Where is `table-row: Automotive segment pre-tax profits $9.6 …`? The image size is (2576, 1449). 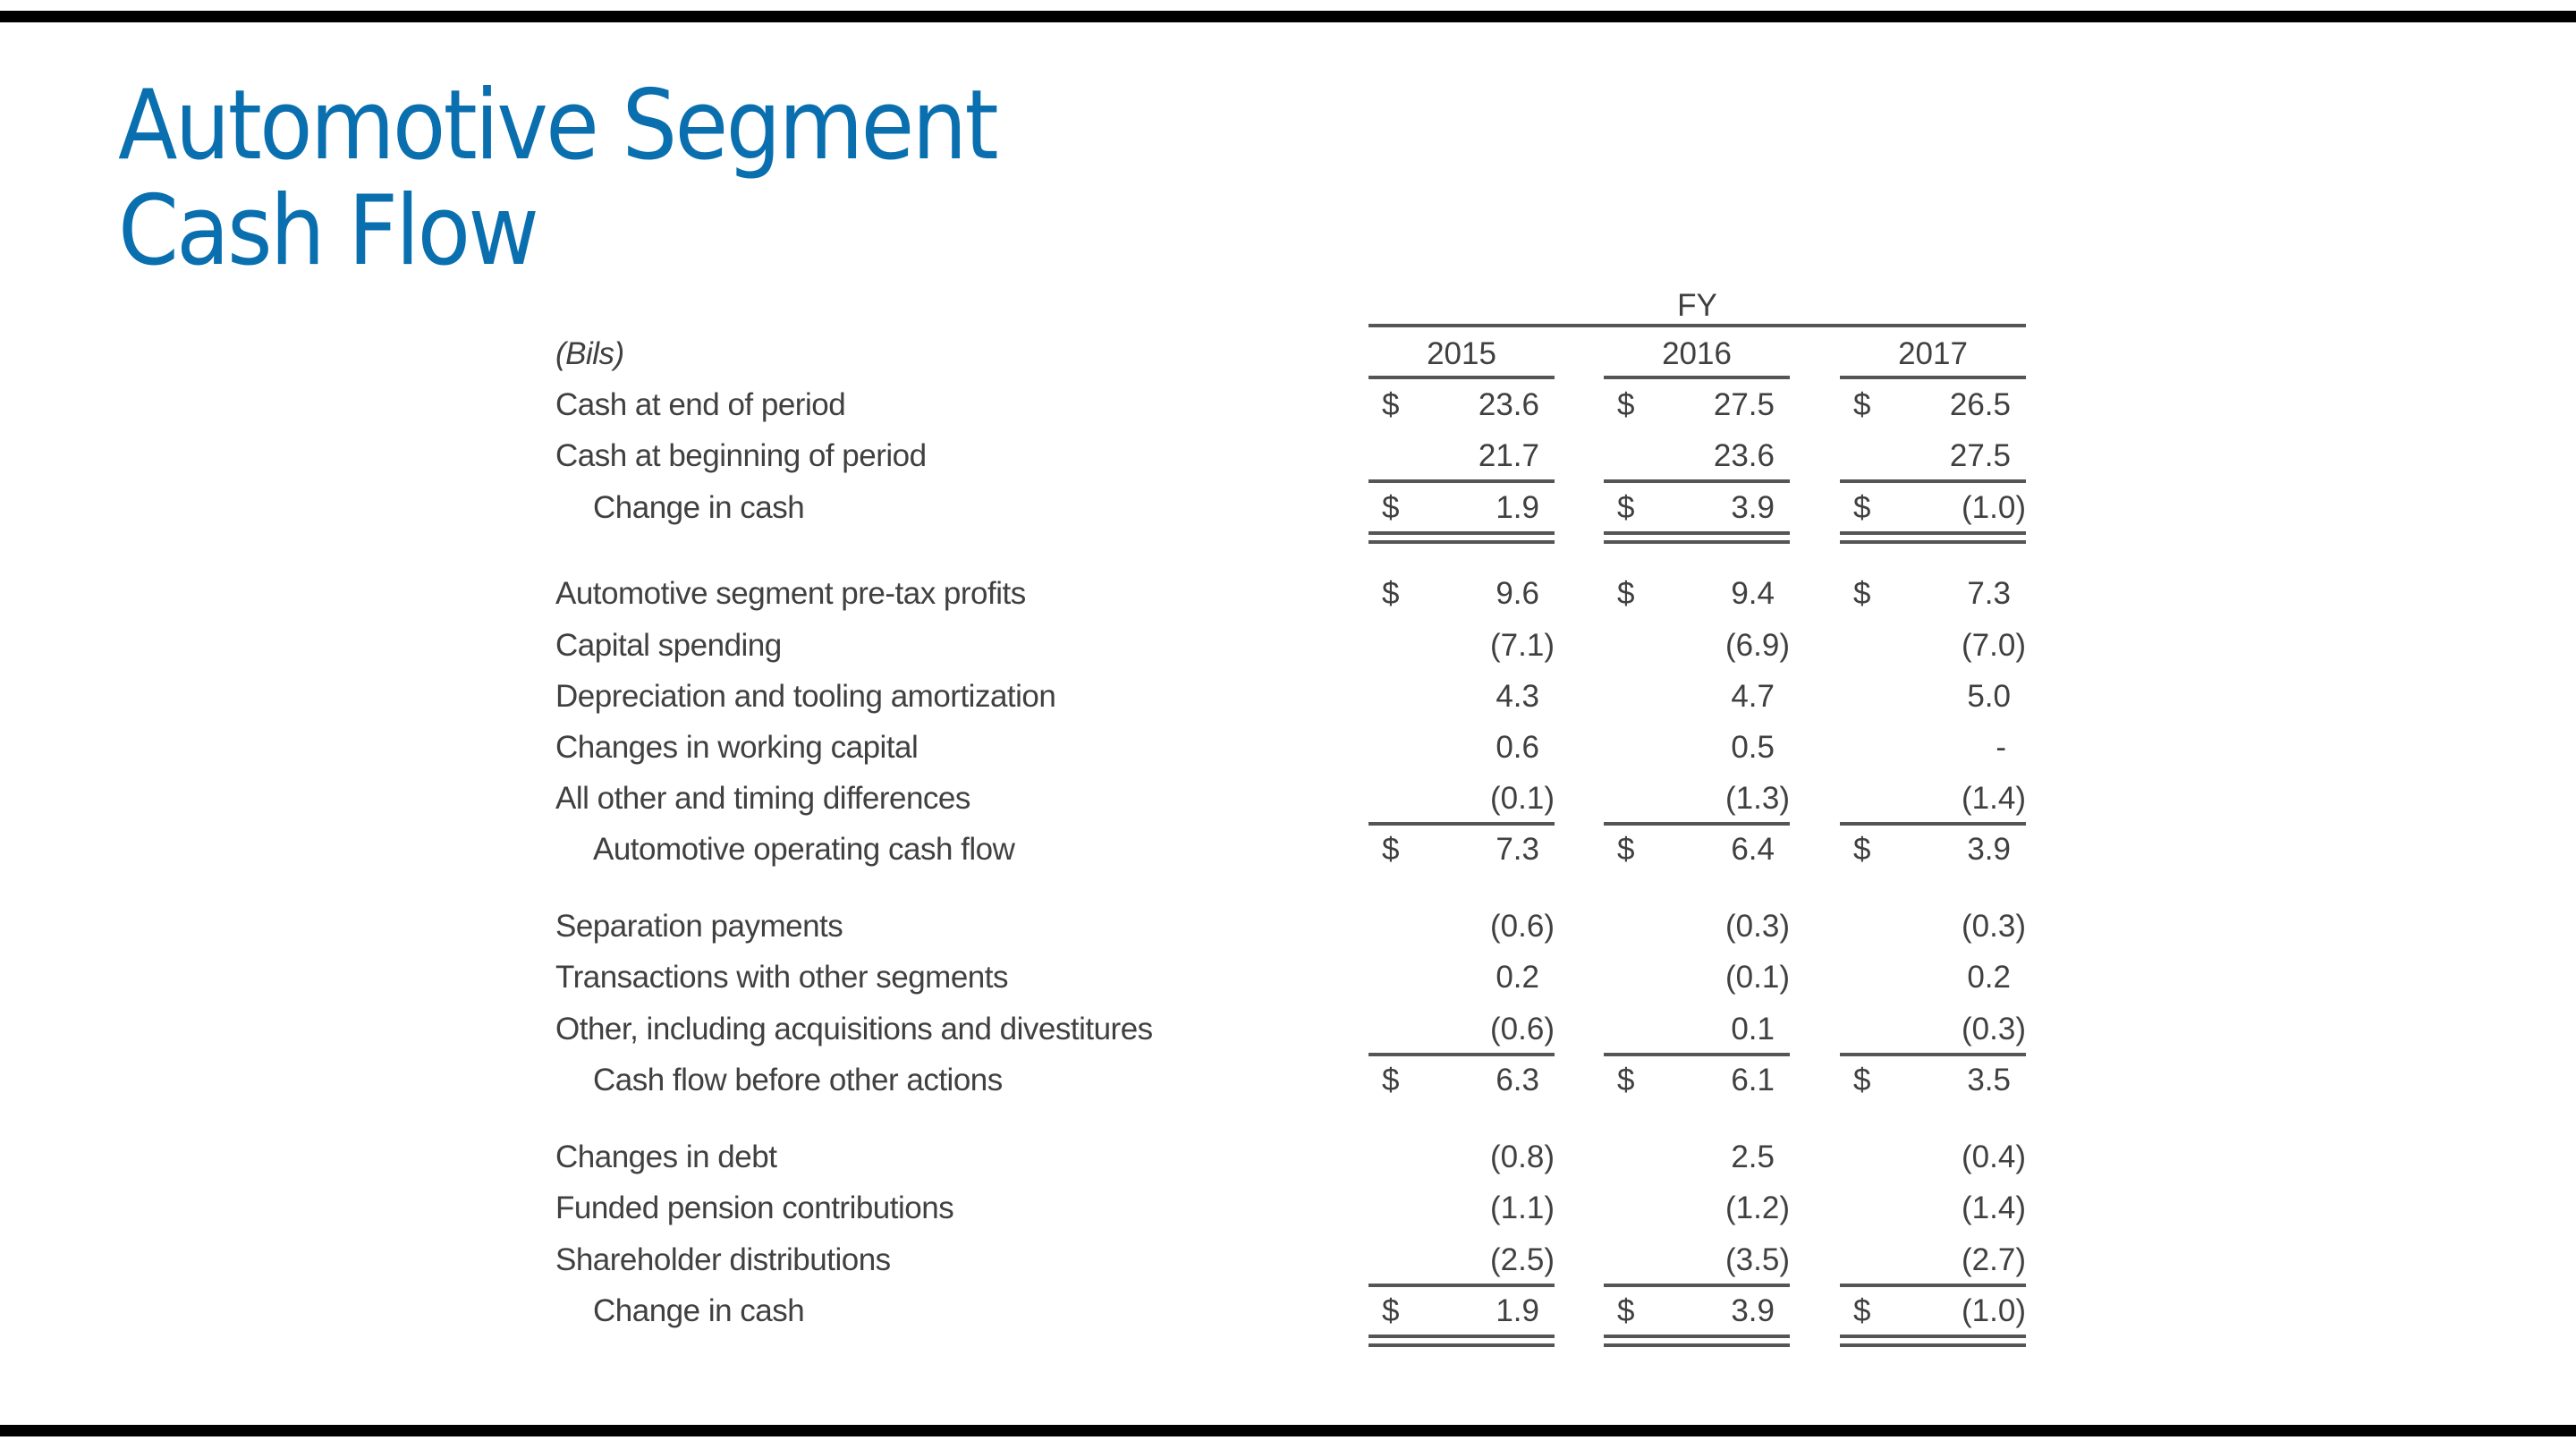 table-row: Automotive segment pre-tax profits $9.6 … is located at coordinates (1288, 594).